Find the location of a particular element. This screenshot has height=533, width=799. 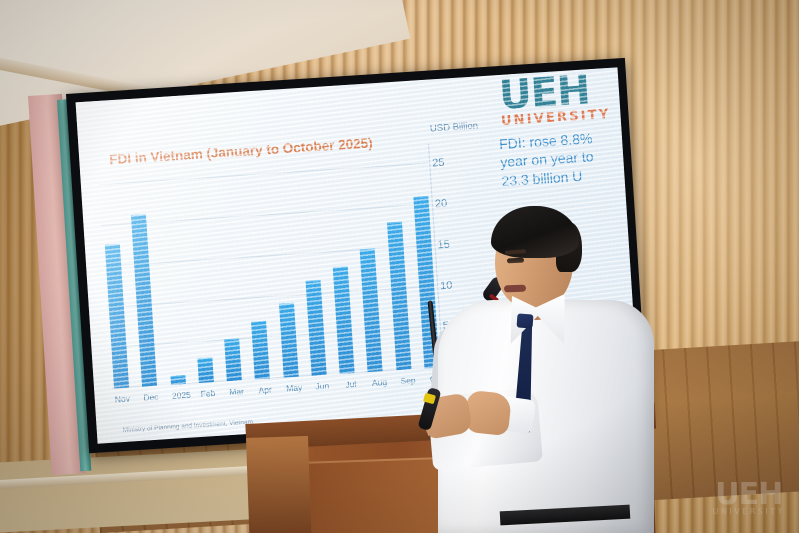

x-tick-label: 2025 is located at coordinates (181, 395).